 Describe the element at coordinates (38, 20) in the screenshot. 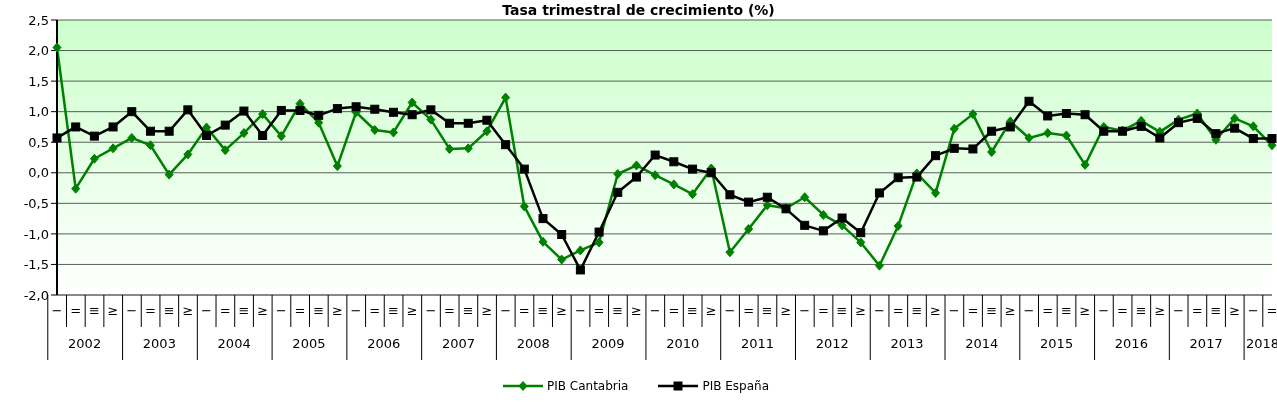

I see `y-tick-label: 2,5` at that location.